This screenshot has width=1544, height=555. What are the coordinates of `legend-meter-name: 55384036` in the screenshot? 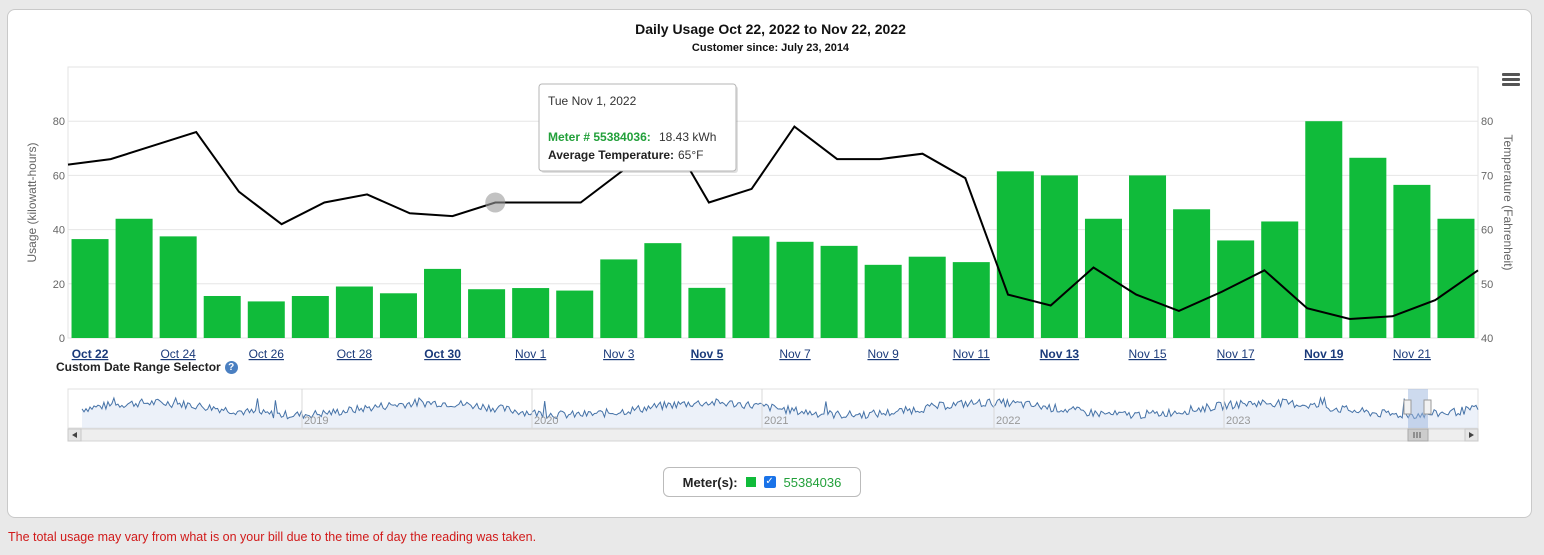 It's located at (812, 482).